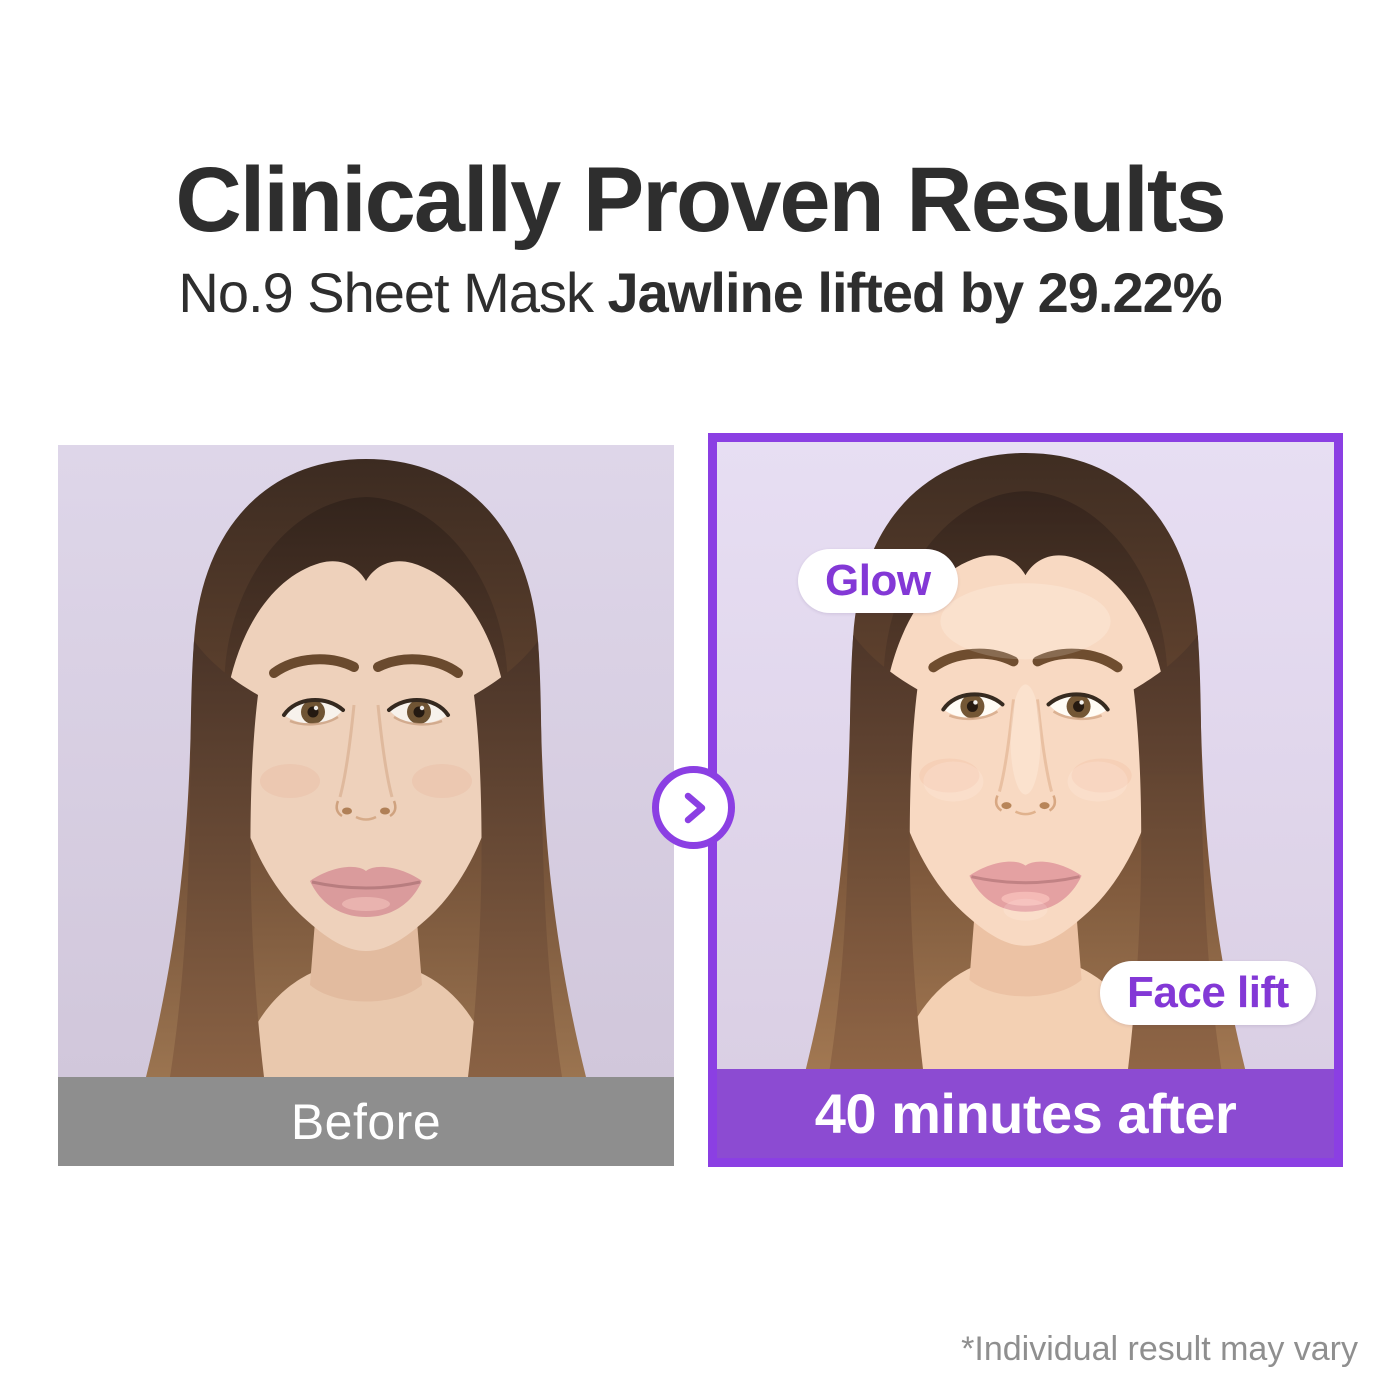  What do you see at coordinates (915, 292) in the screenshot?
I see `subtitle-result-text: Jawline lifted by 29.22%` at bounding box center [915, 292].